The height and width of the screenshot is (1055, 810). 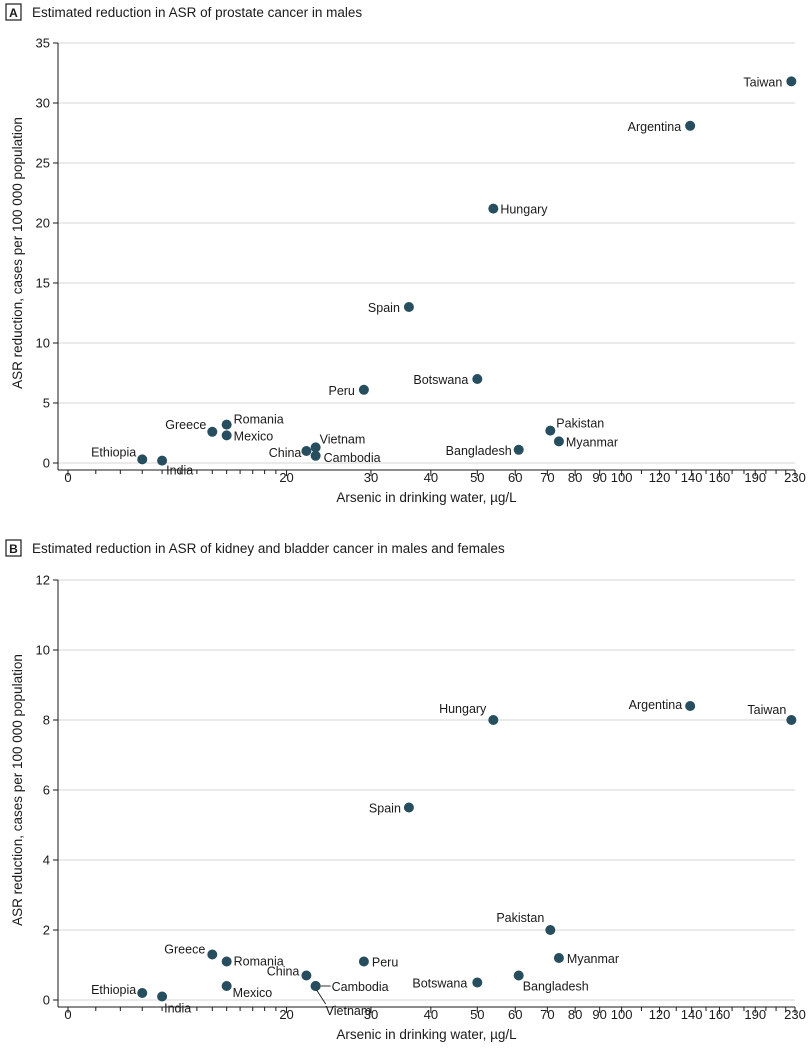 I want to click on y-tick-label: 12, so click(x=43, y=580).